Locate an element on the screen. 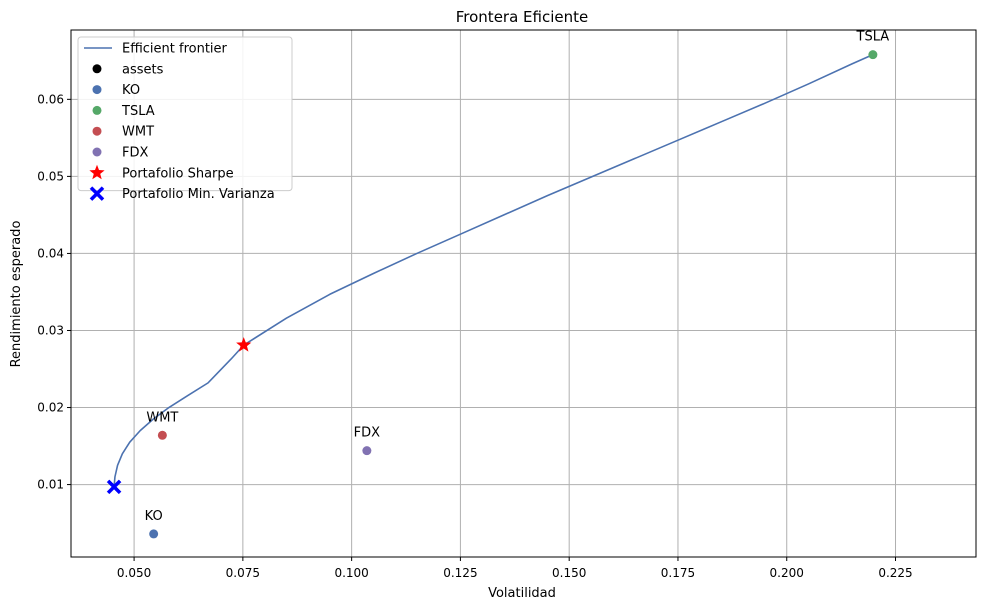 The image size is (987, 610). asset-label-fdx: FDX is located at coordinates (367, 433).